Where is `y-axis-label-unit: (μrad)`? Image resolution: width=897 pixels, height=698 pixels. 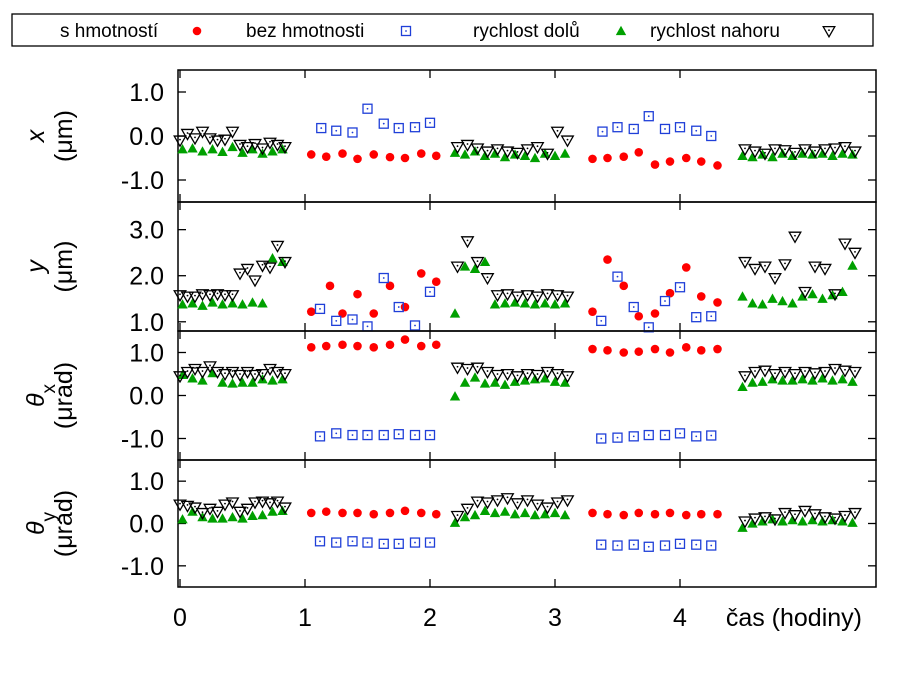
y-axis-label-unit: (μrad) is located at coordinates (64, 395).